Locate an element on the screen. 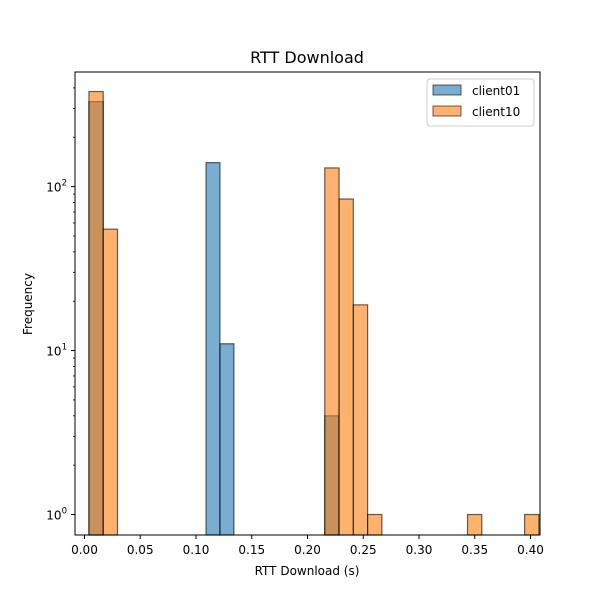  x-tick-label-5: 0.25 is located at coordinates (363, 550).